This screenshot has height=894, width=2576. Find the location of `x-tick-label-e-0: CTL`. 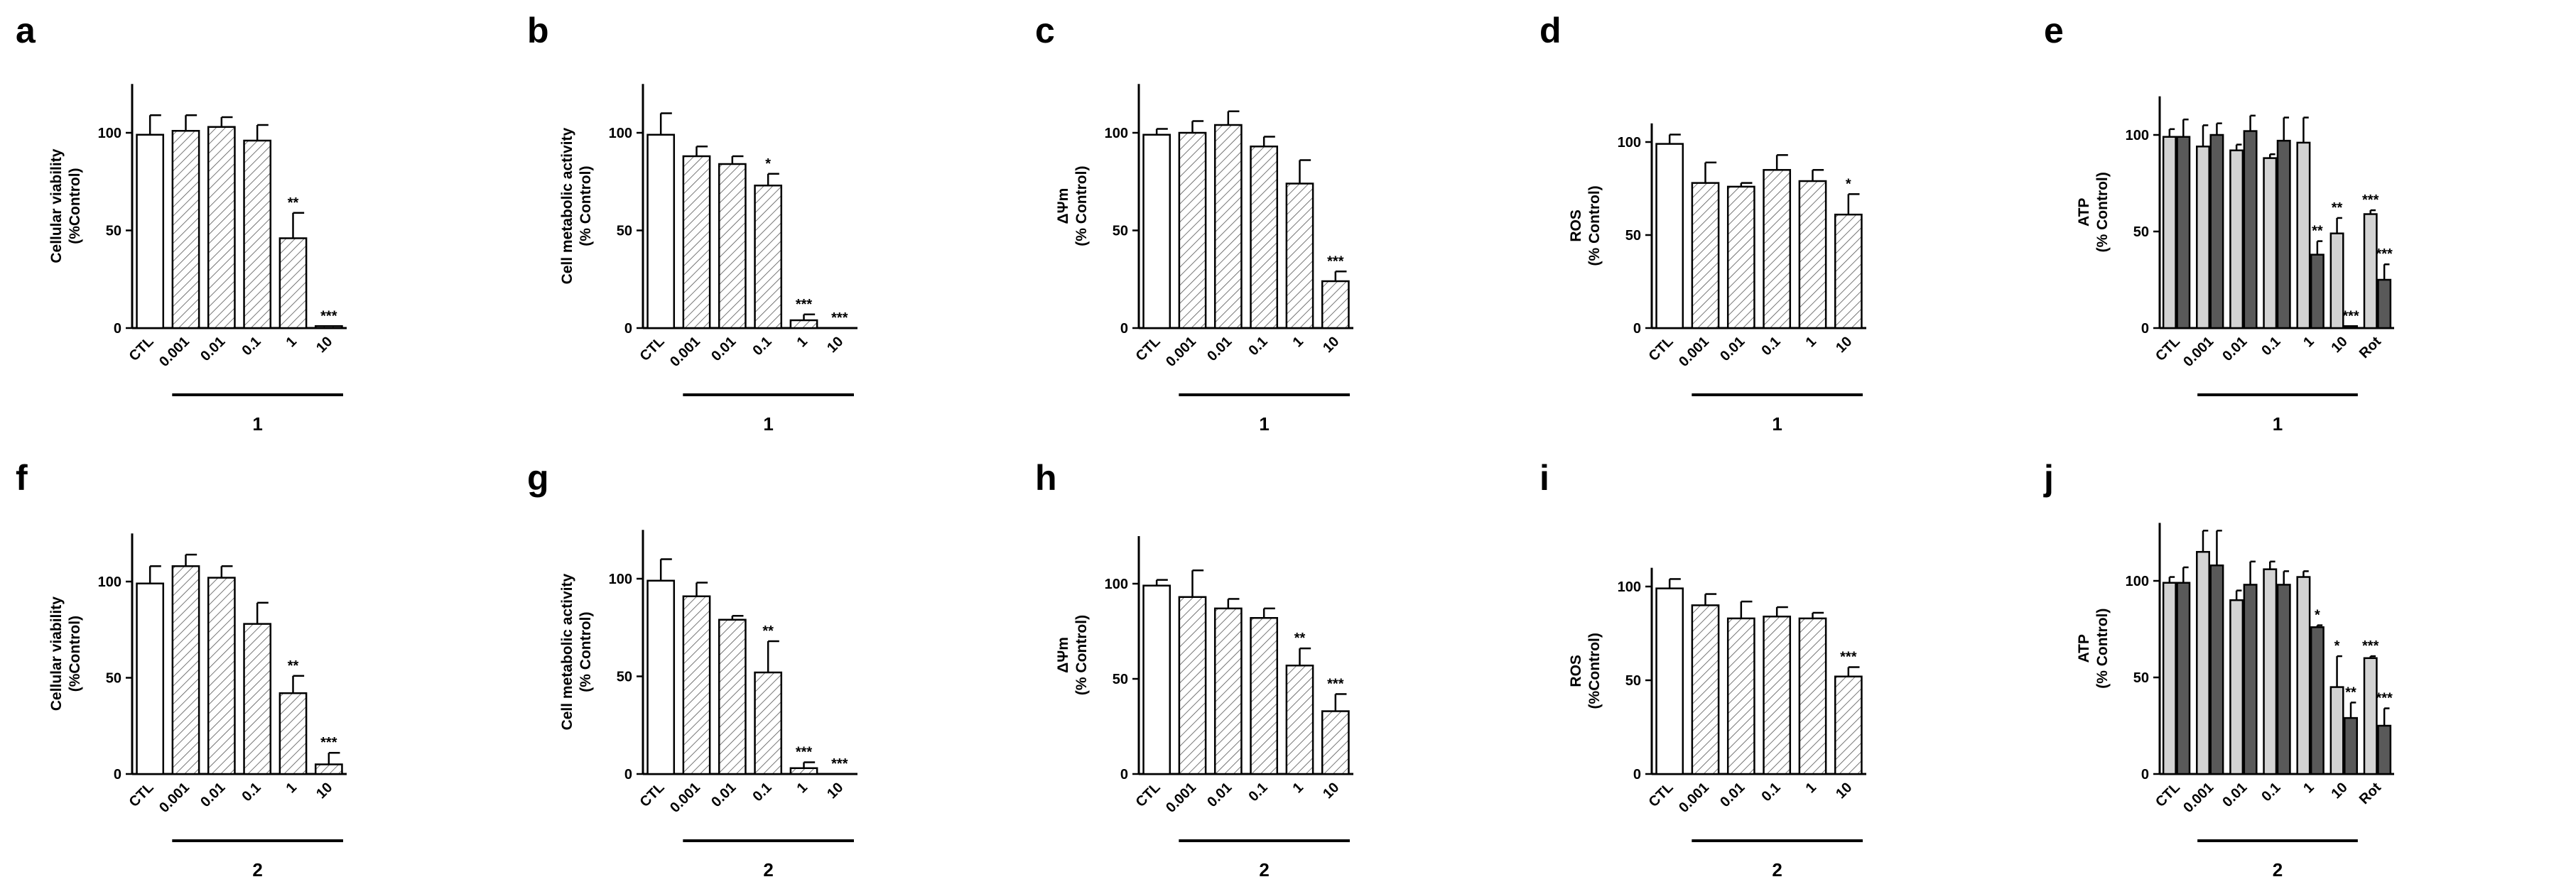

x-tick-label-e-0: CTL is located at coordinates (2168, 349).